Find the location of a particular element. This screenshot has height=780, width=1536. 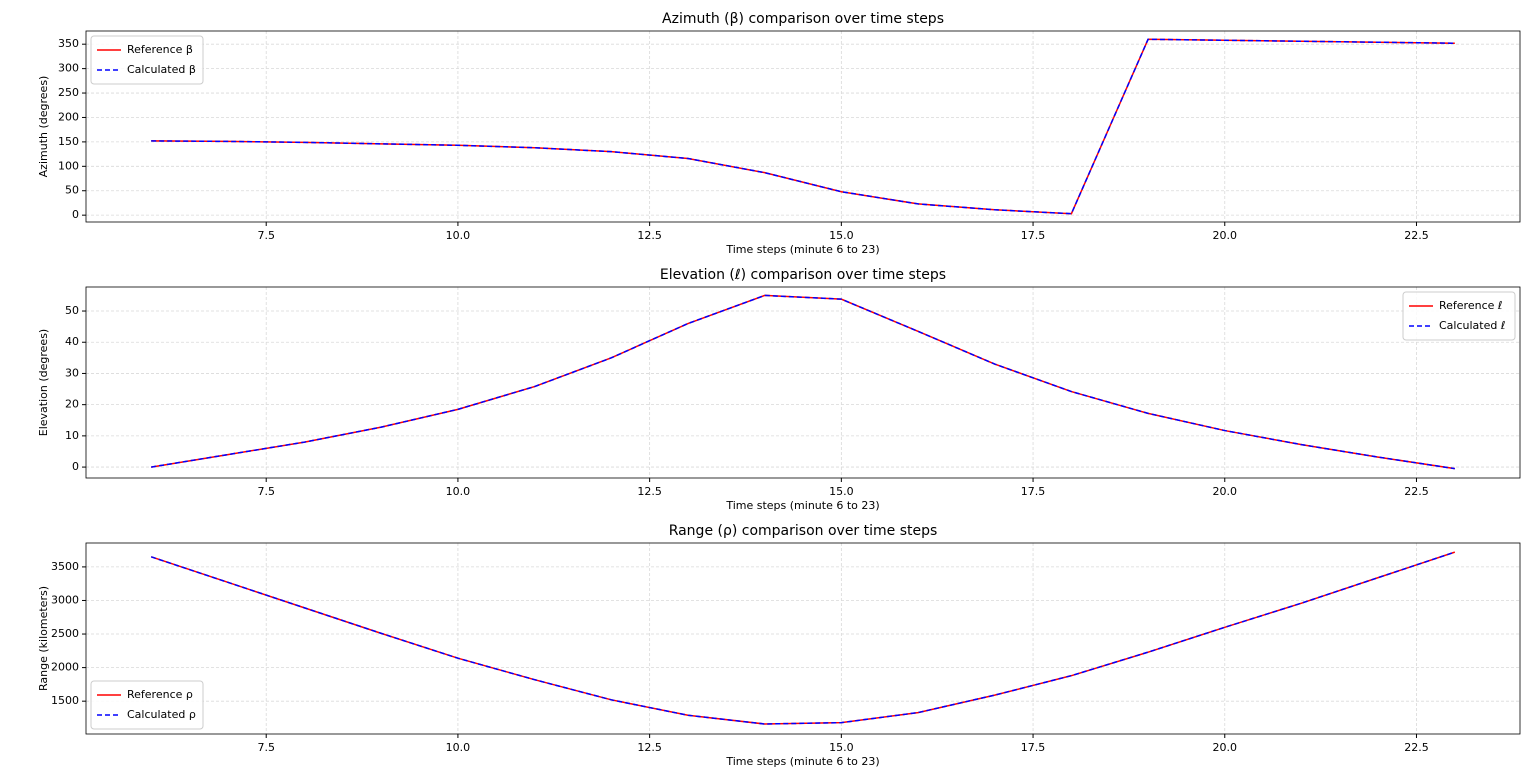

chart-title: Range (ρ) comparison over time steps is located at coordinates (803, 531).